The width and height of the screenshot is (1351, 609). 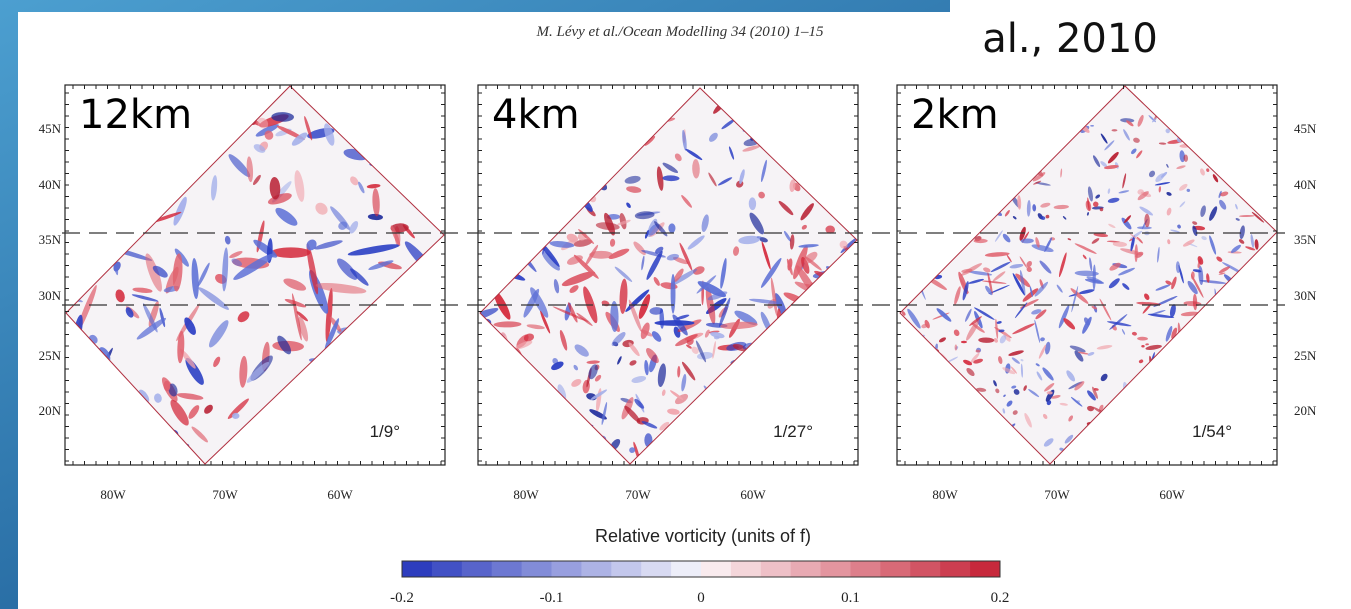 What do you see at coordinates (638, 494) in the screenshot?
I see `longitude-label: 70W` at bounding box center [638, 494].